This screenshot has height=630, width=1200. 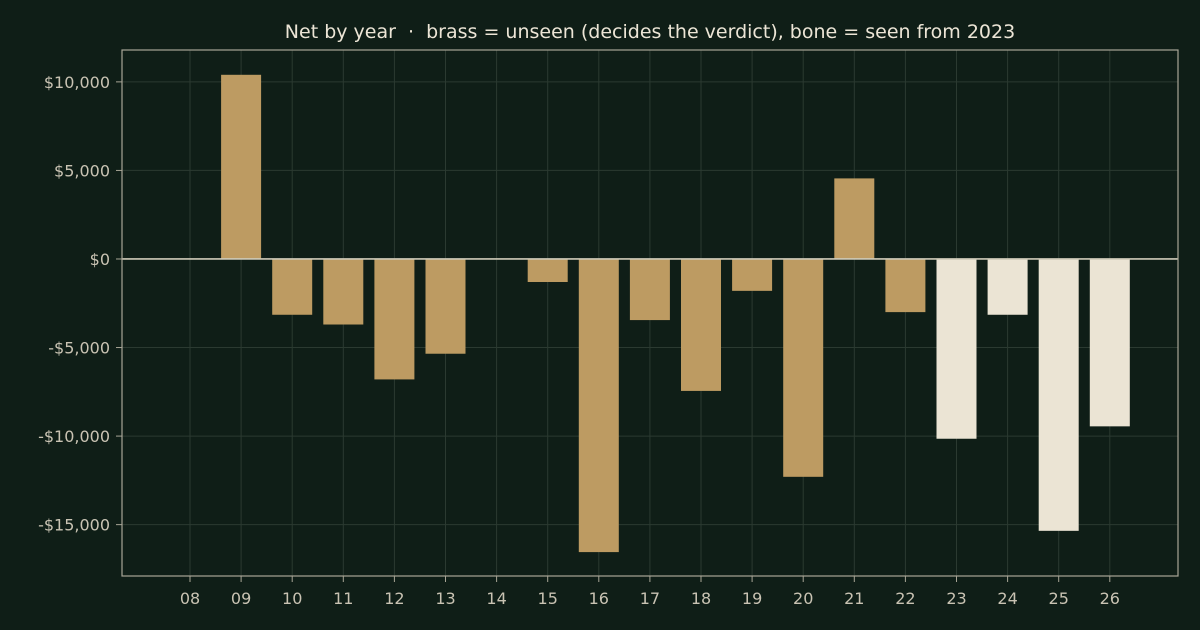 I want to click on x-tick-label: 15, so click(x=548, y=598).